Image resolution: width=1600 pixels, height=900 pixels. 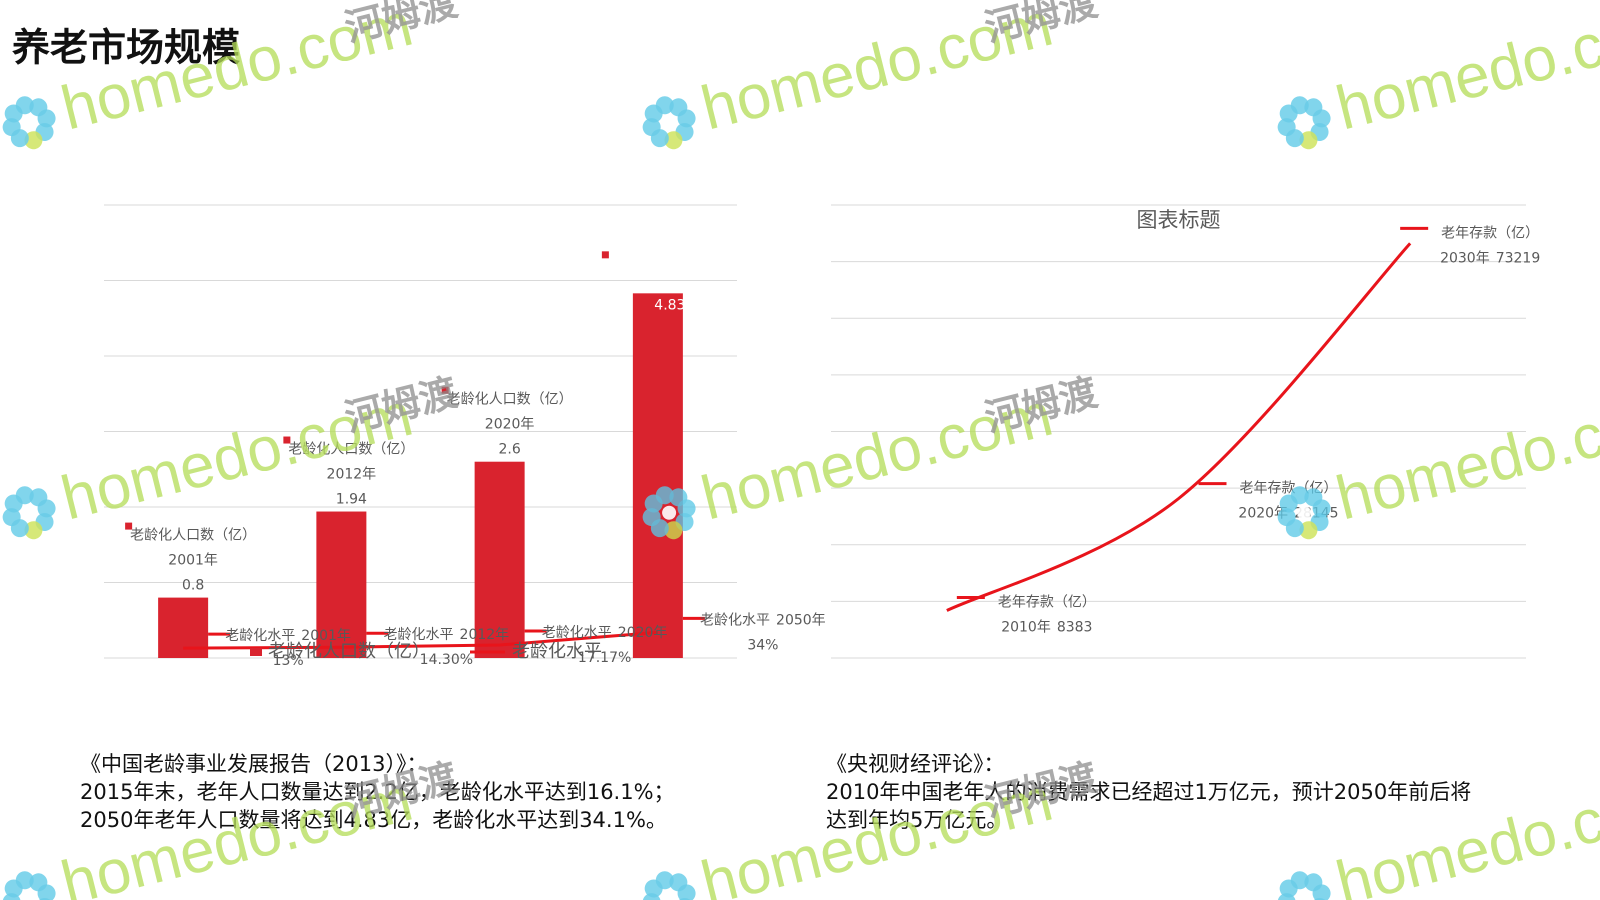 I want to click on slide-title: 养老市场规模, so click(x=126, y=48).